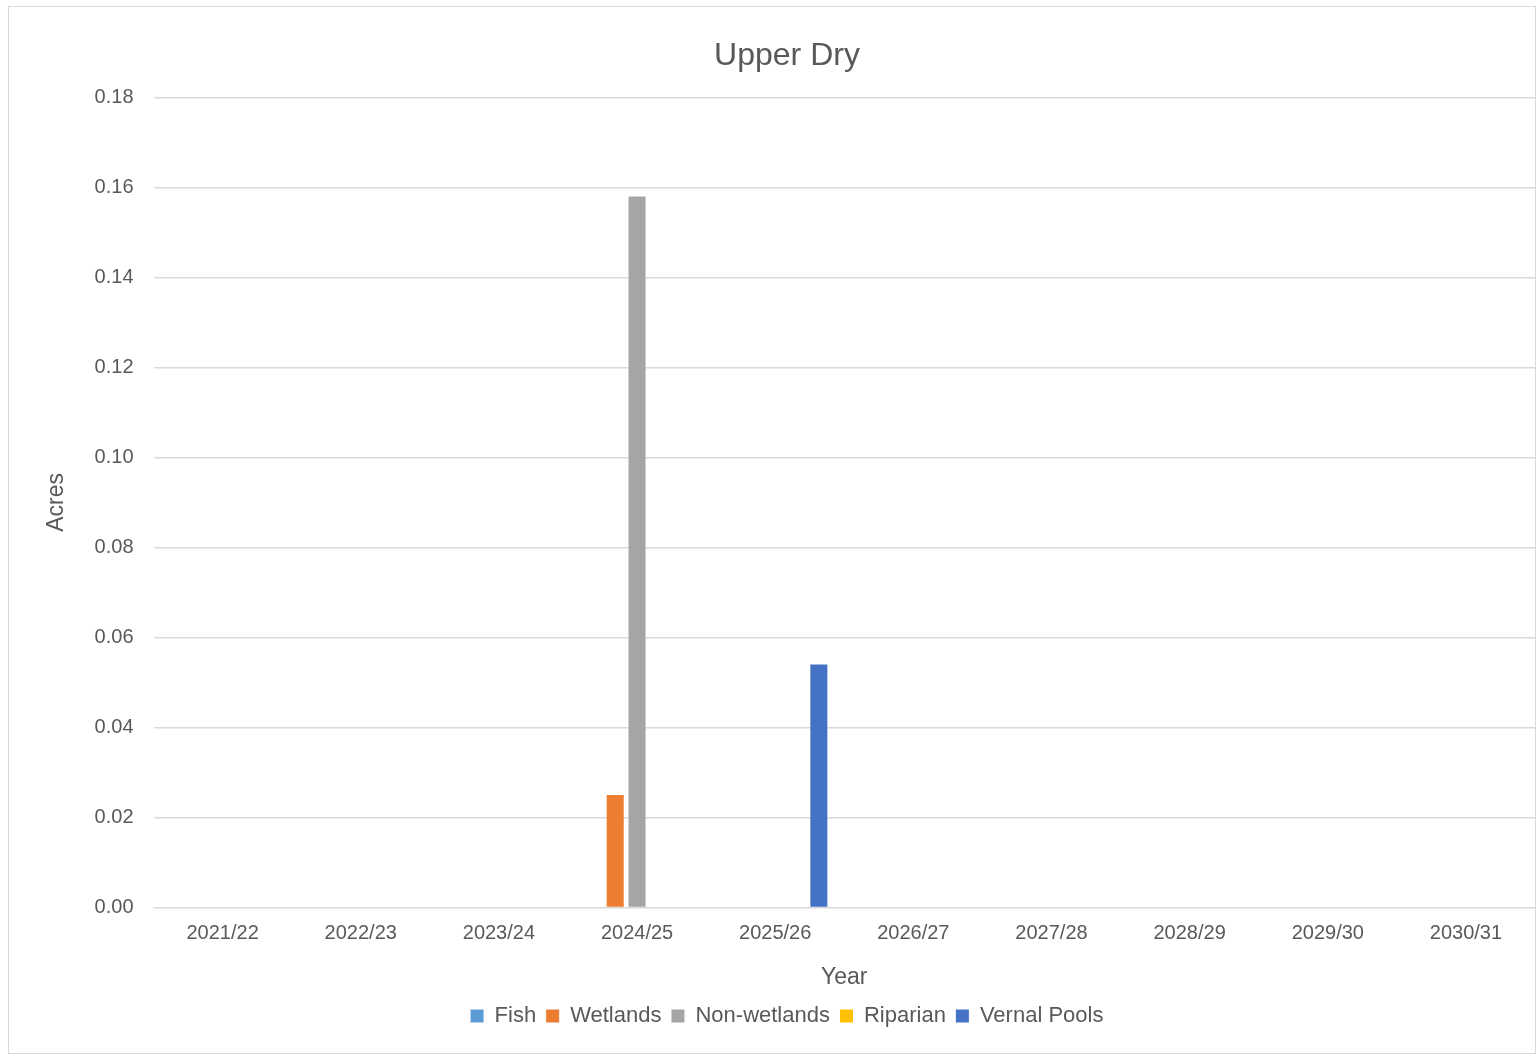 Image resolution: width=1536 pixels, height=1055 pixels. I want to click on y-tick-label: 0.16, so click(114, 185).